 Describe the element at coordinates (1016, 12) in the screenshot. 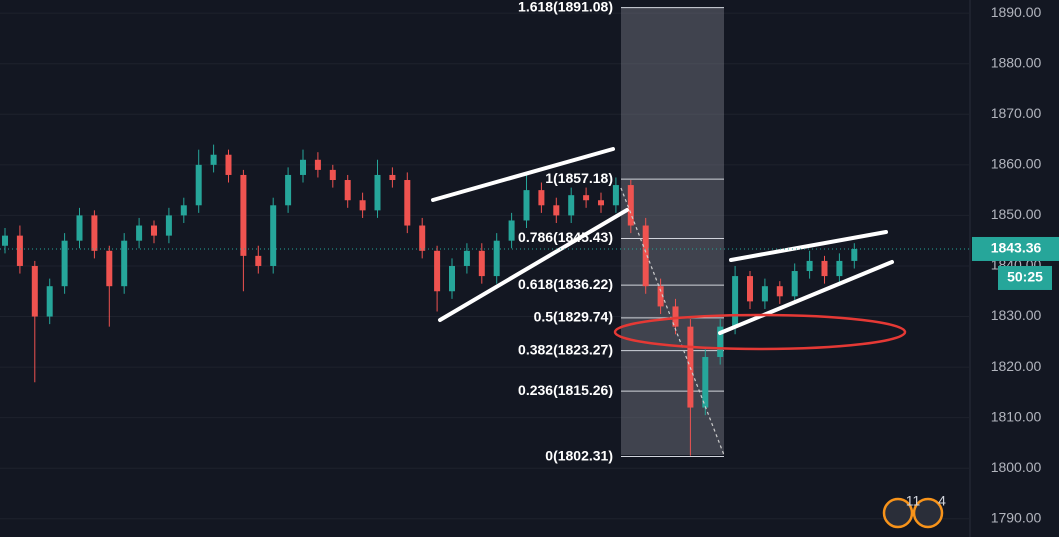

I see `y-tick-label: 1890.00` at that location.